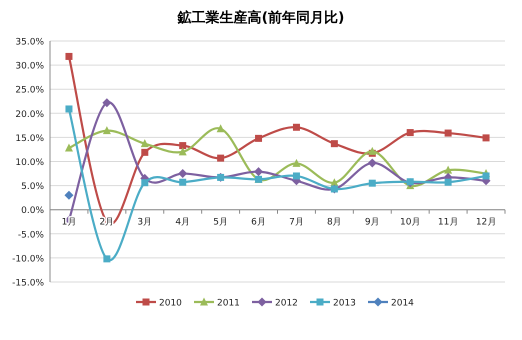 Image resolution: width=522 pixels, height=340 pixels. What do you see at coordinates (29, 115) in the screenshot?
I see `y-tick-label: 20.0%` at bounding box center [29, 115].